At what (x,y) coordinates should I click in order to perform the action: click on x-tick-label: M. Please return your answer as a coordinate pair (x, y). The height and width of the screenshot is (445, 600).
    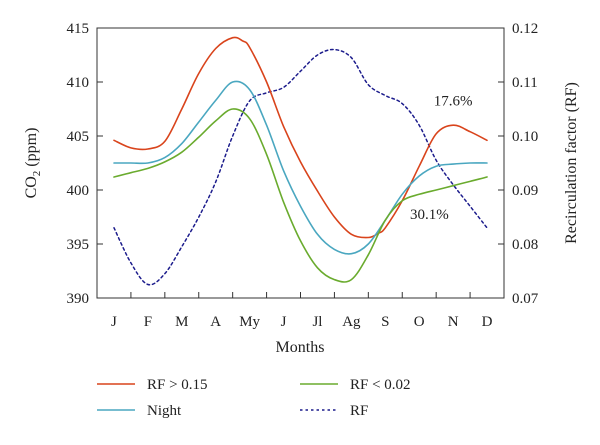
    Looking at the image, I should click on (181, 322).